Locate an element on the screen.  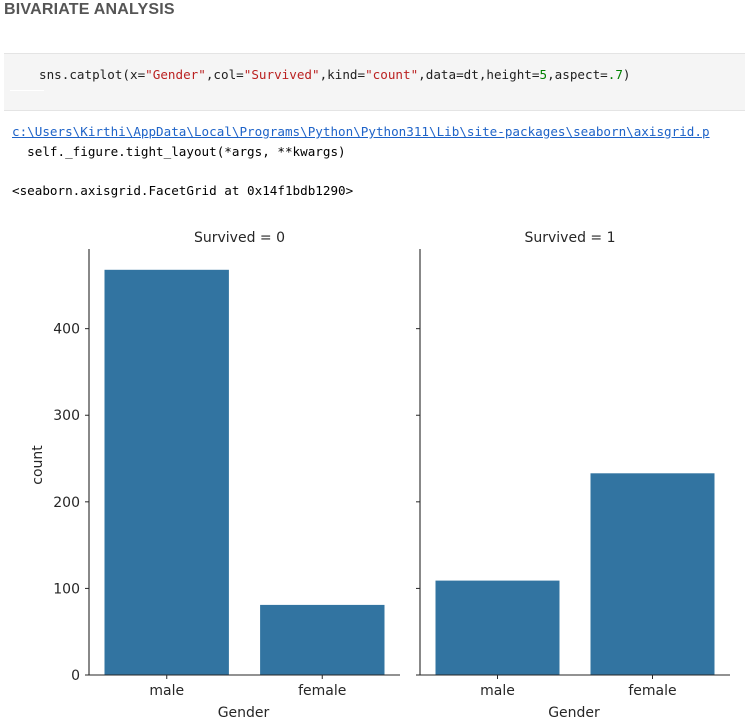
code-number-height: 5 is located at coordinates (543, 74).